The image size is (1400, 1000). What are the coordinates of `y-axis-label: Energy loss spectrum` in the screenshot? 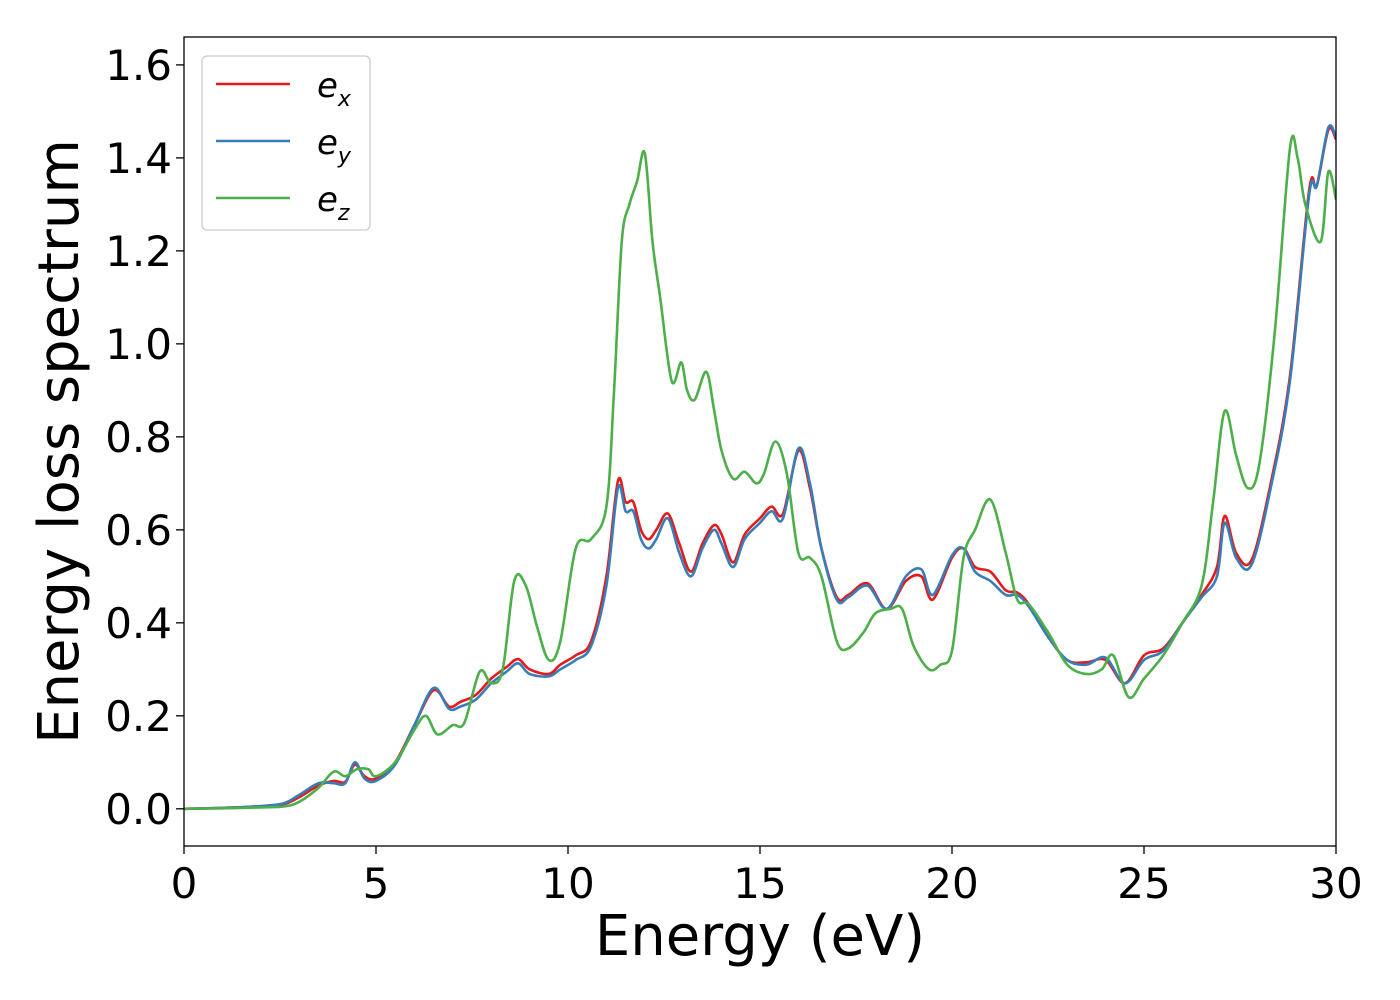 It's located at (59, 441).